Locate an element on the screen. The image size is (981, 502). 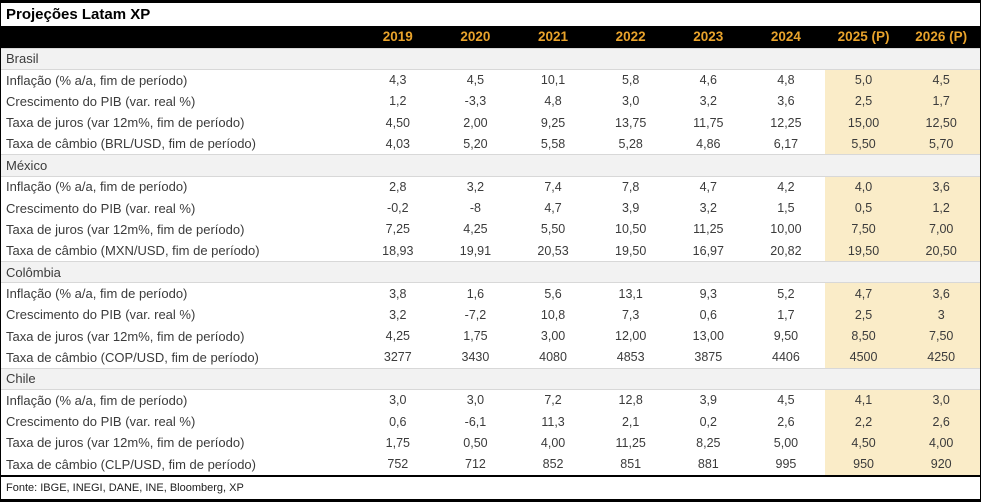
value-cell: 5,20 is located at coordinates (475, 143).